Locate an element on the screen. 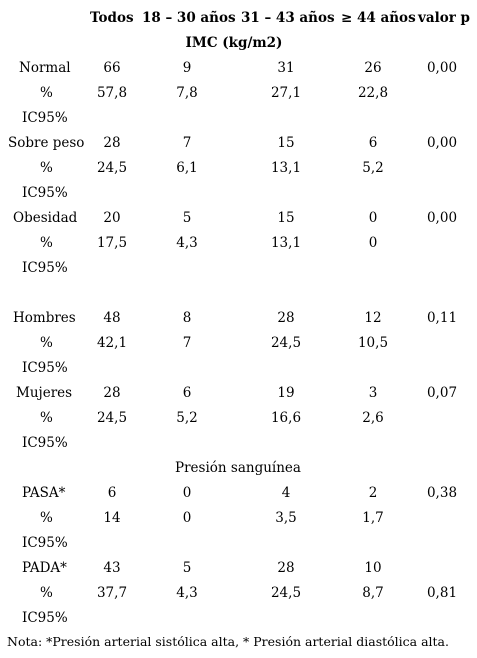  row-label-normal: Normal is located at coordinates (45, 68).